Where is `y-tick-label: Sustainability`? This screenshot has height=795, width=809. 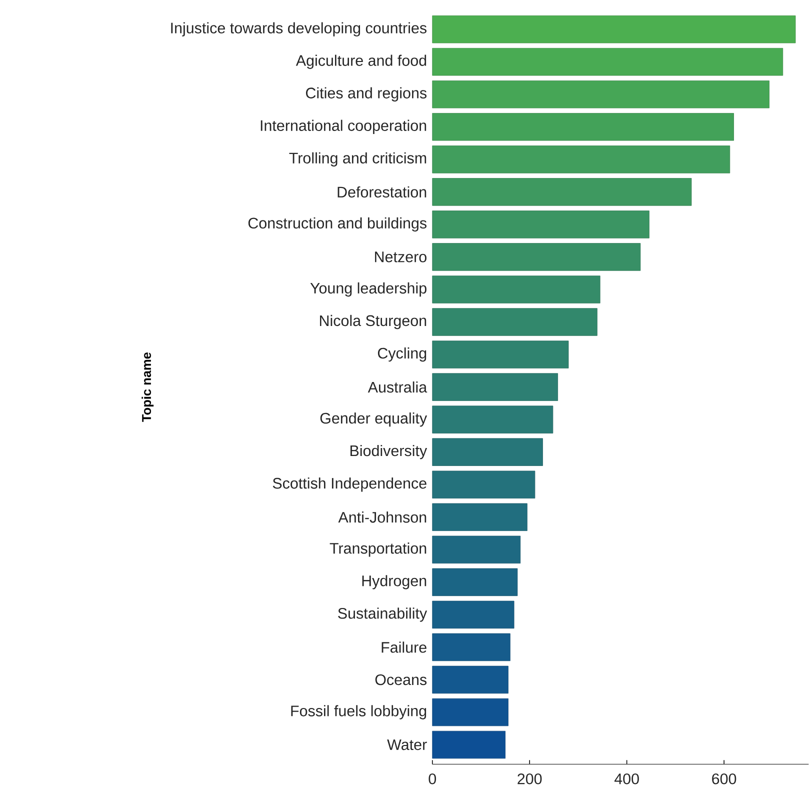 y-tick-label: Sustainability is located at coordinates (383, 614).